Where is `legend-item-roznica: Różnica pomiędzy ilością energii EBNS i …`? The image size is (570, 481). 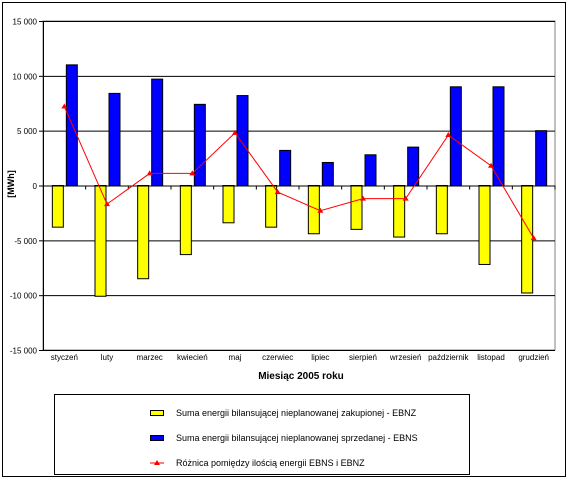 legend-item-roznica: Różnica pomiędzy ilością energii EBNS i … is located at coordinates (257, 463).